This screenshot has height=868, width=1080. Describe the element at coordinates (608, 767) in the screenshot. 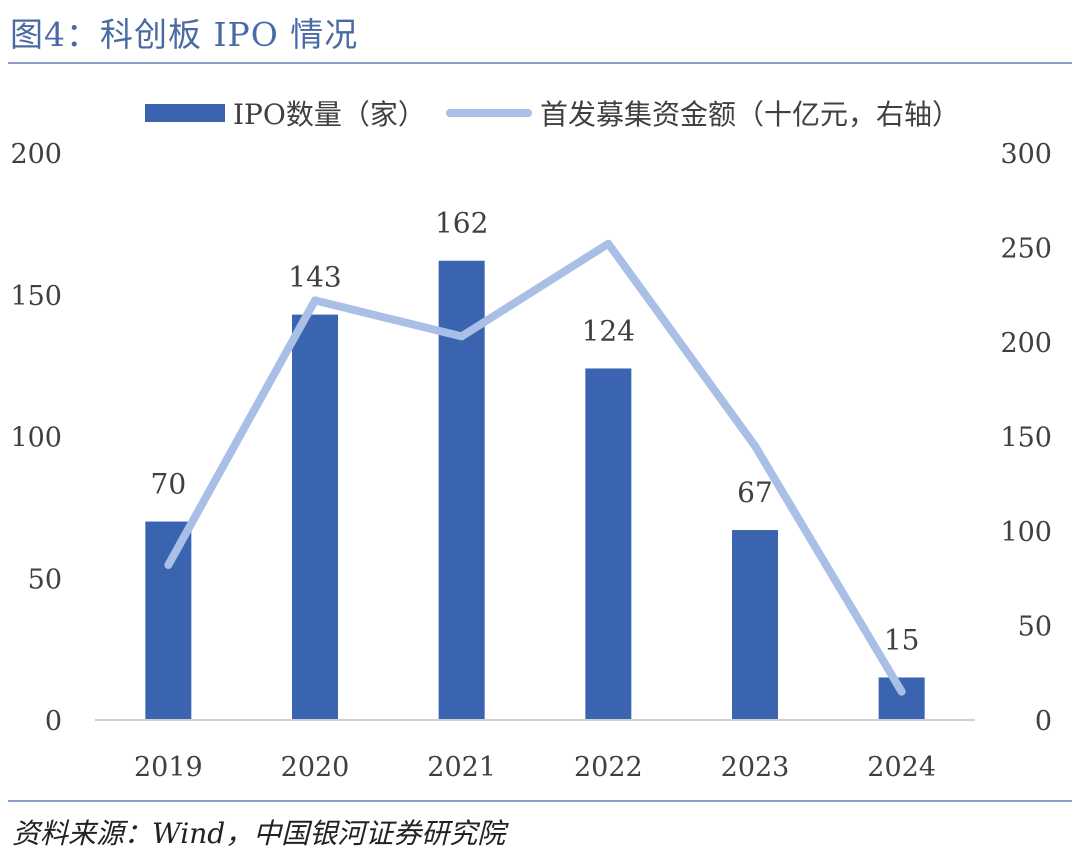

I see `x-axis-tick-label: 2022` at that location.